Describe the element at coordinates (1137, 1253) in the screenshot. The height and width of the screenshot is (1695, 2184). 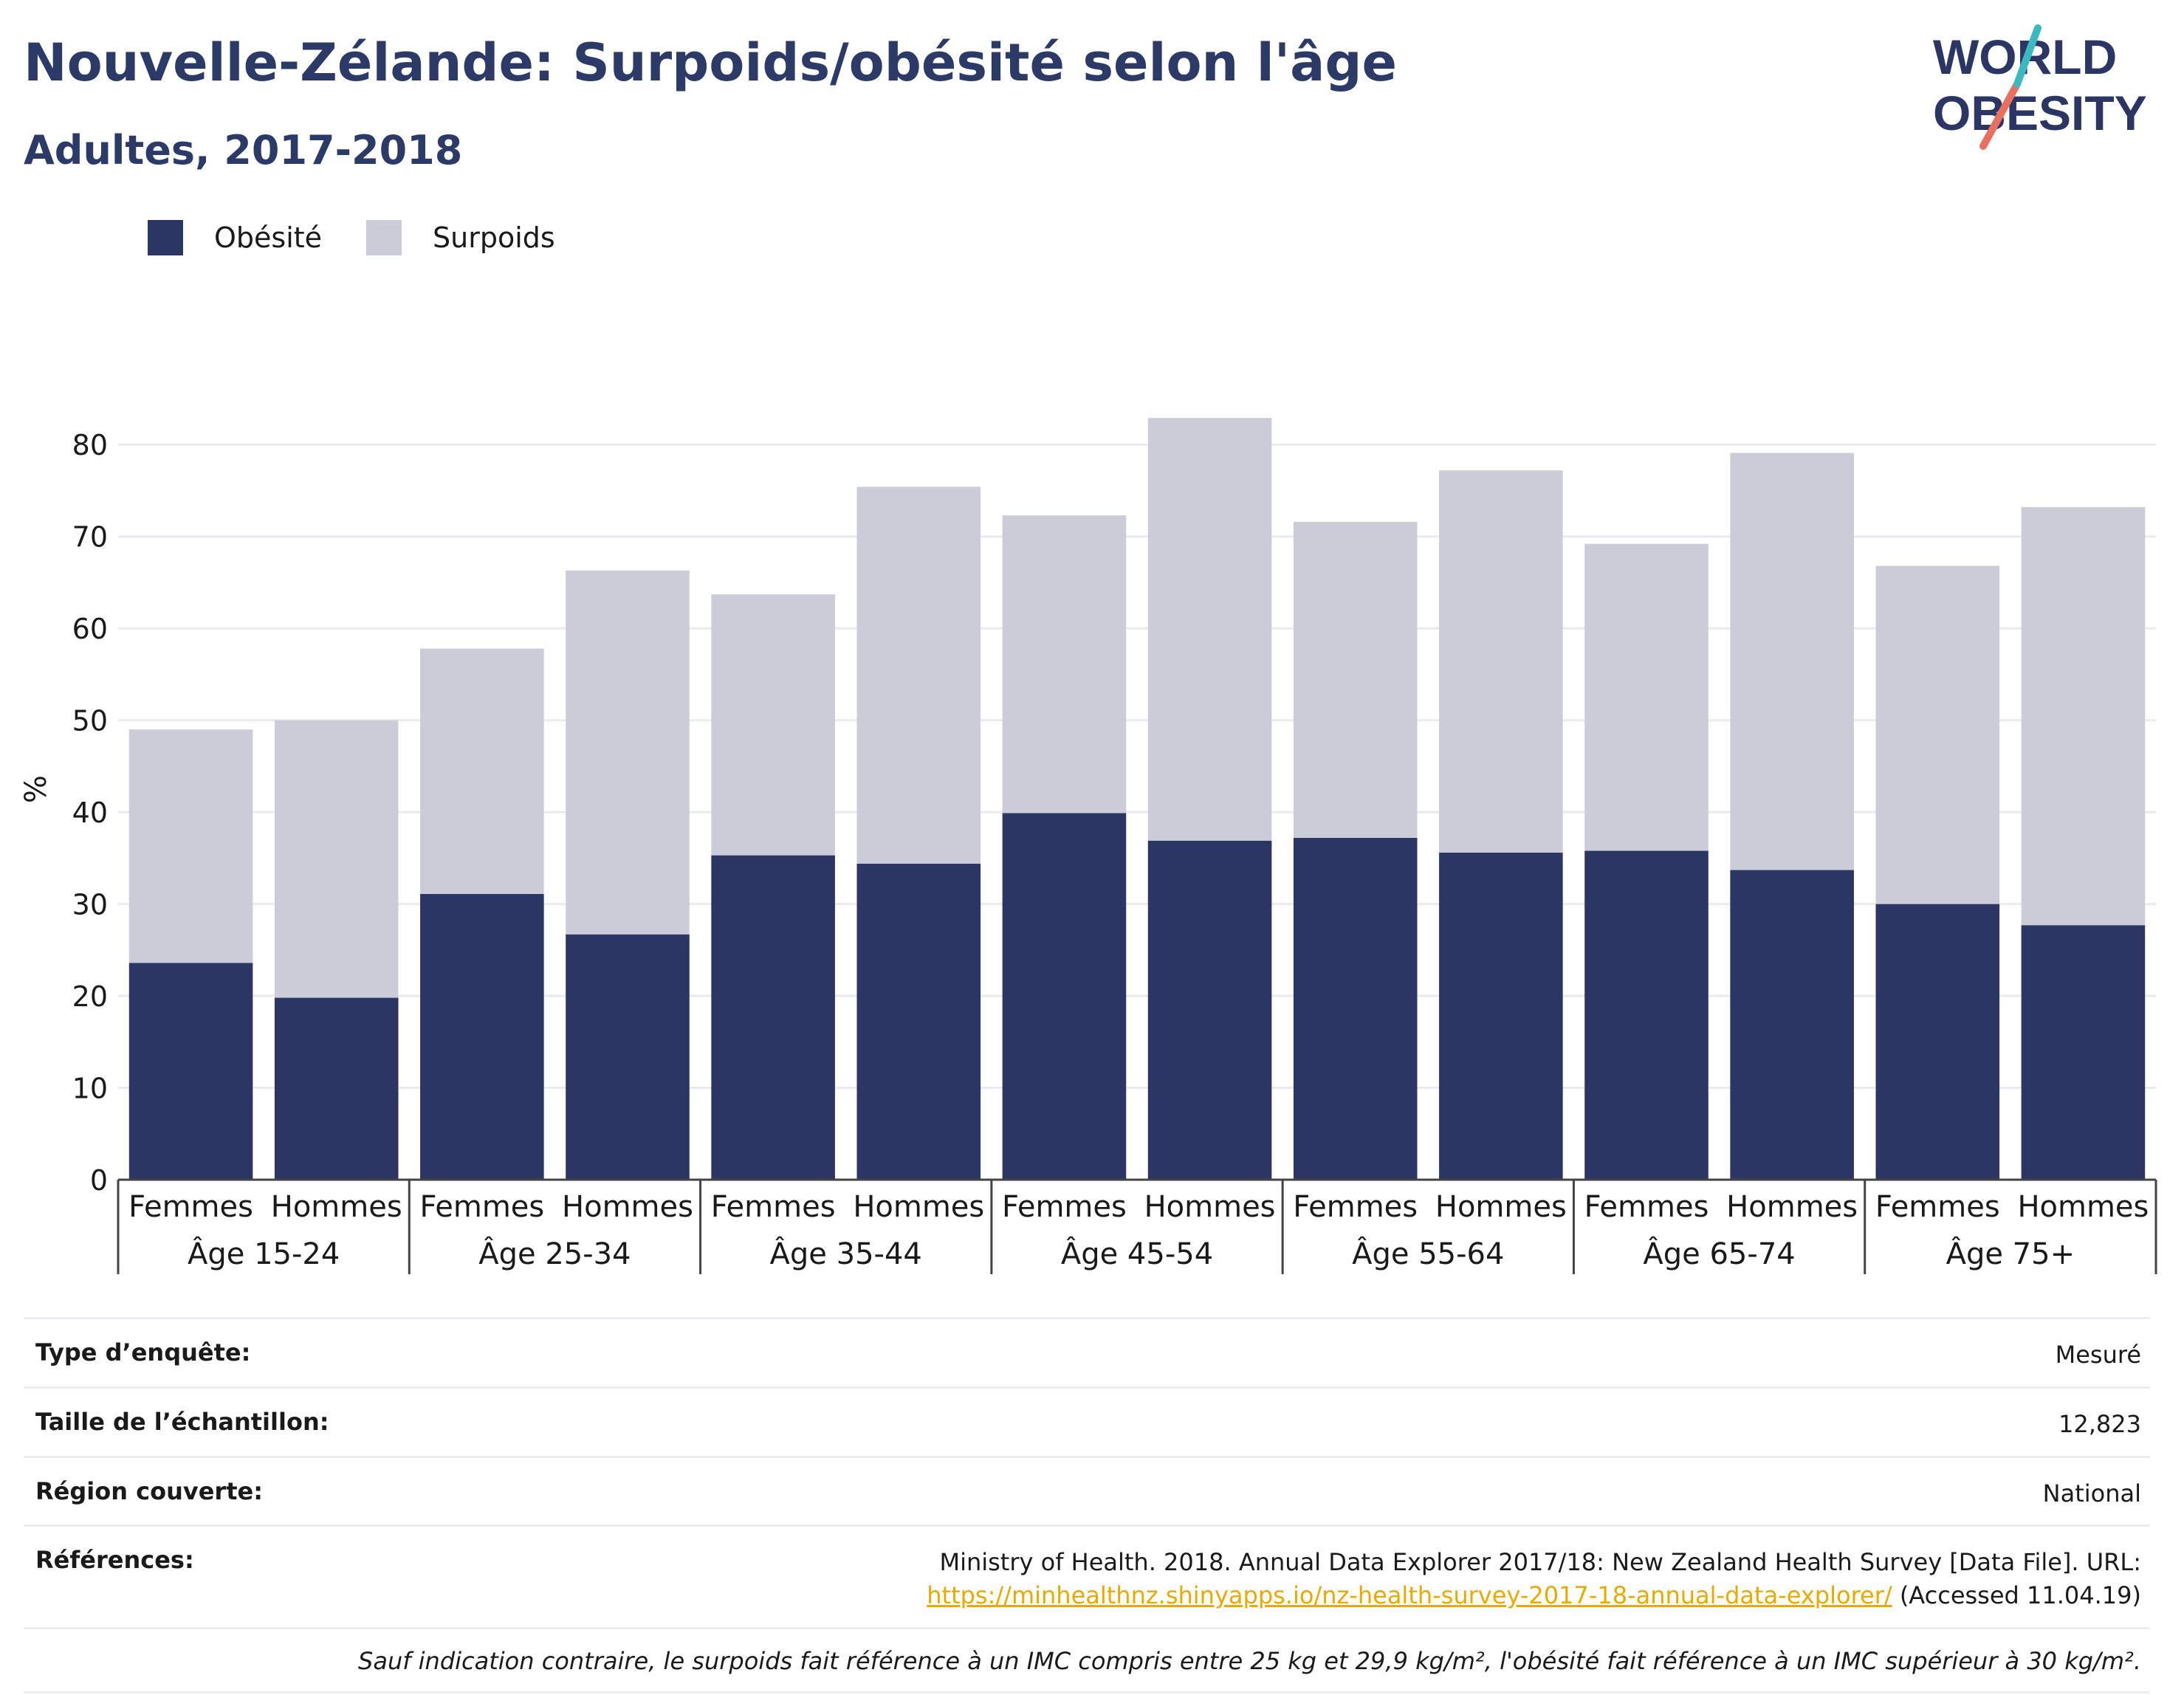
I see `group-label: Âge 45-54` at that location.